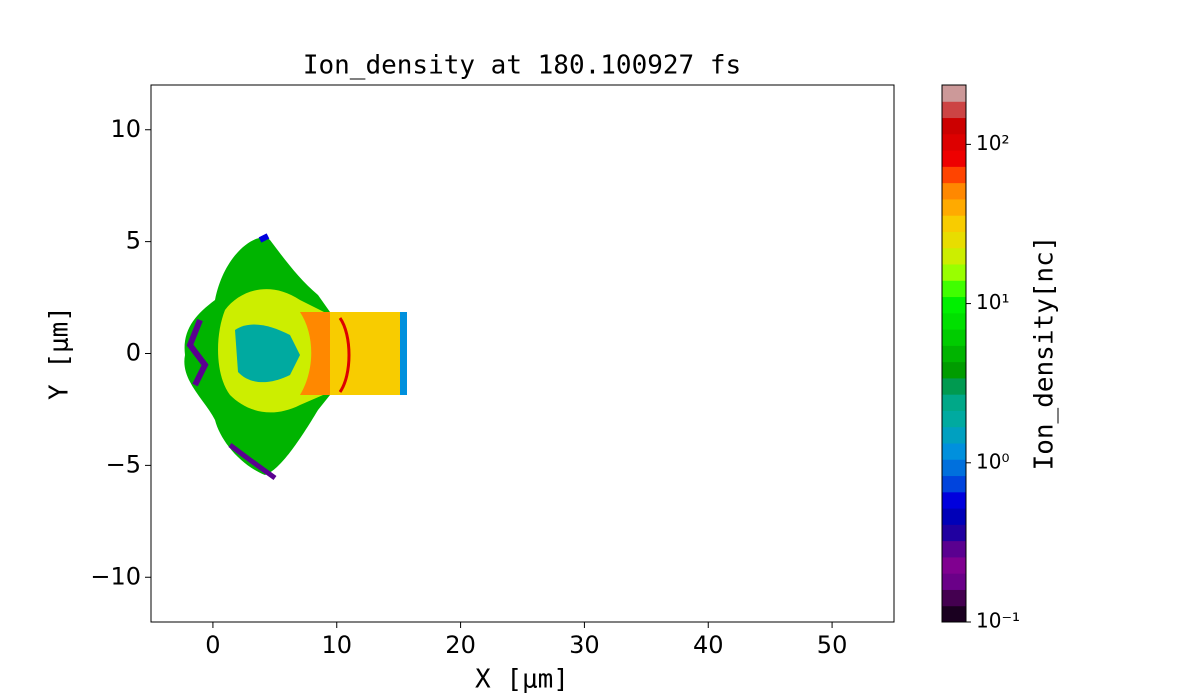  What do you see at coordinates (522, 680) in the screenshot?
I see `x-axis-label: X [μm]` at bounding box center [522, 680].